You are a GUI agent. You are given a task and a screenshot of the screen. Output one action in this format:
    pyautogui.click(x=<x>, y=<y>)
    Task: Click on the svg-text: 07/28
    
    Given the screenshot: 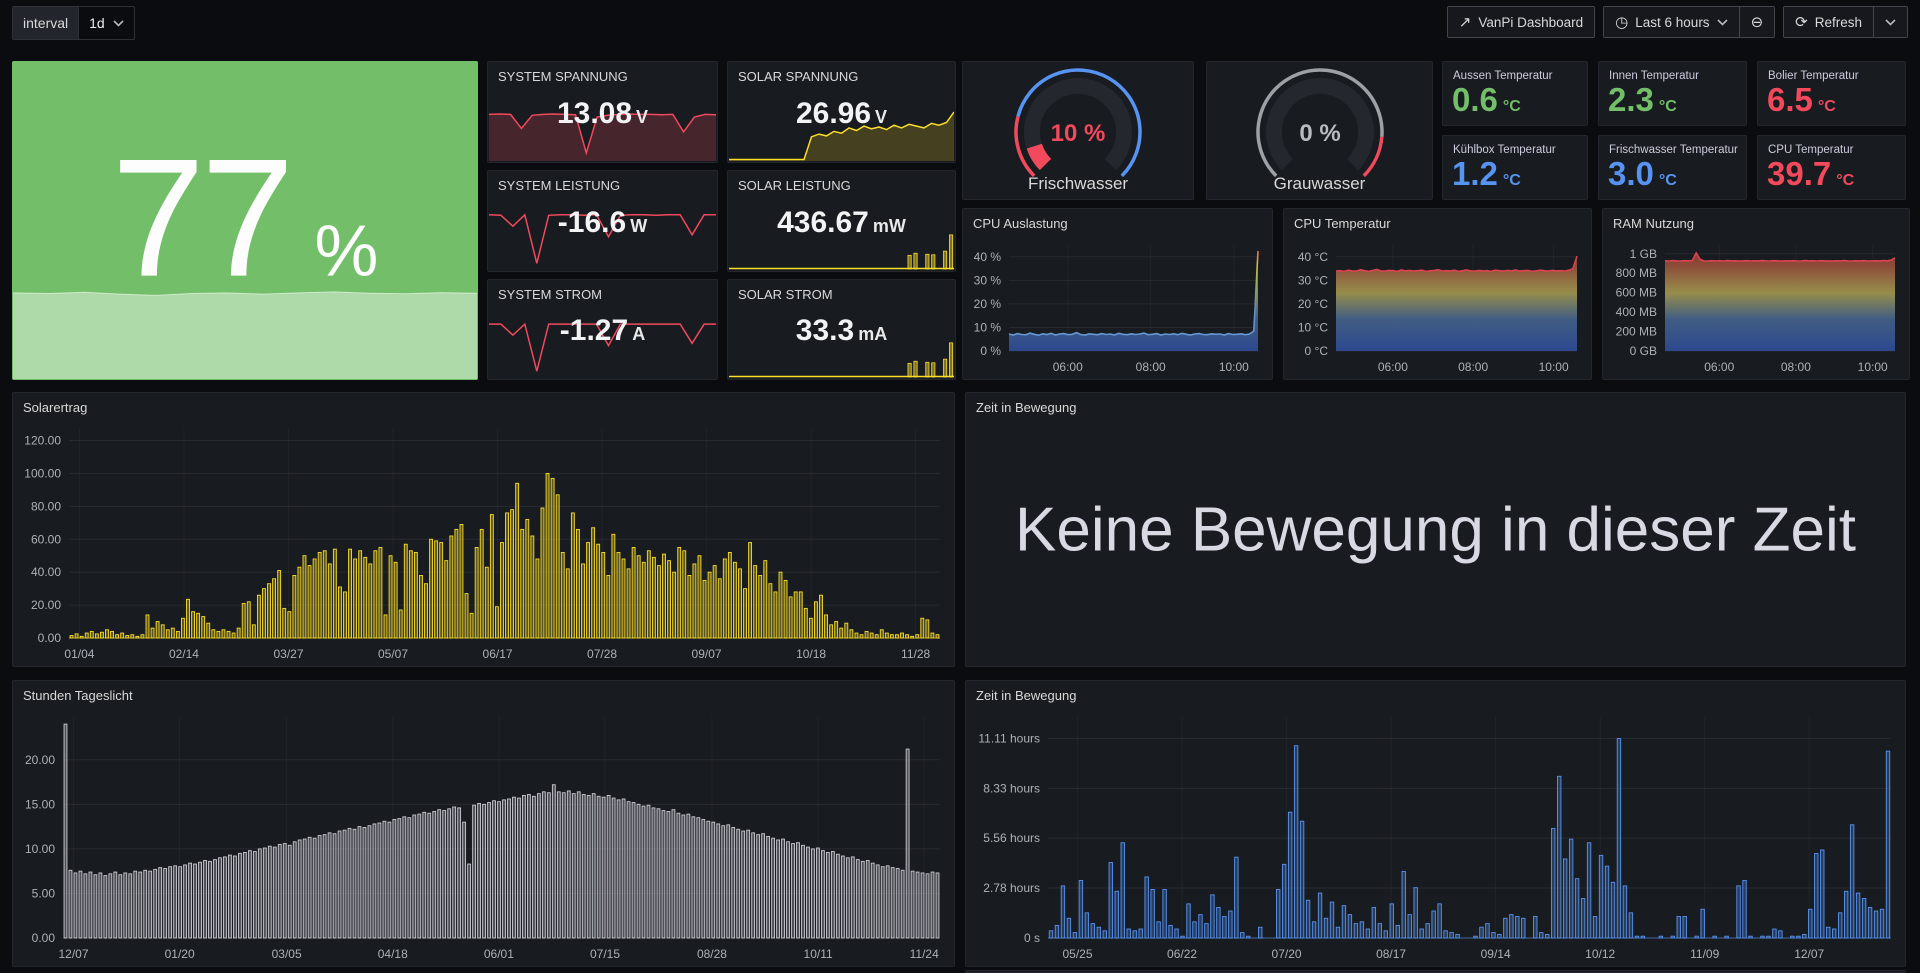 What is the action you would take?
    pyautogui.click(x=602, y=654)
    